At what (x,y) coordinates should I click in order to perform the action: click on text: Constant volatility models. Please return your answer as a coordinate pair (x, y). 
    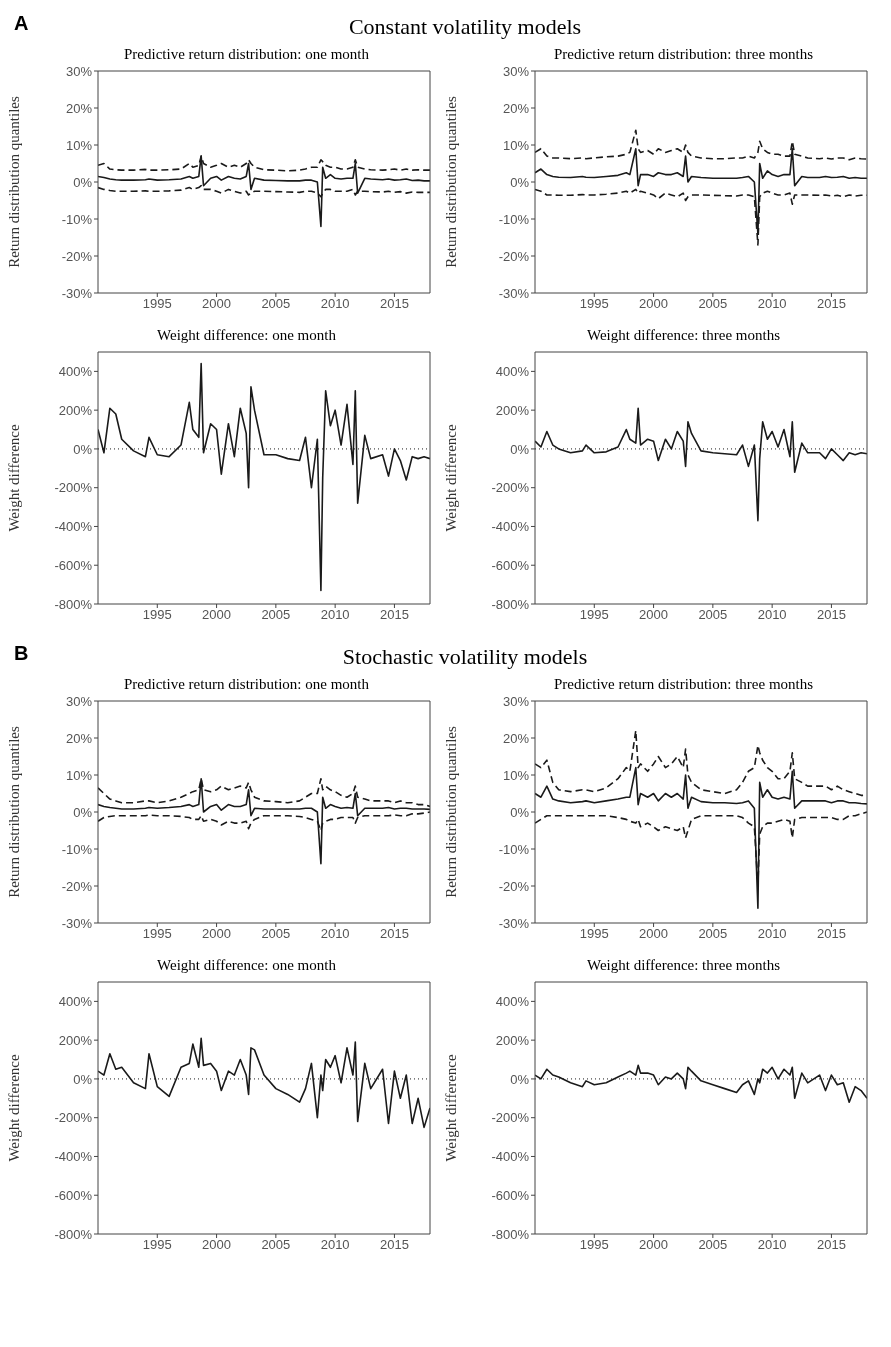
    Looking at the image, I should click on (465, 27).